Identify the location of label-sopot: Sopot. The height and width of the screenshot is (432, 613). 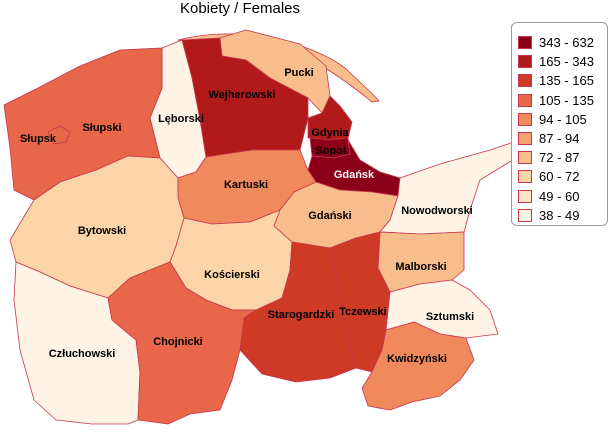
(330, 151).